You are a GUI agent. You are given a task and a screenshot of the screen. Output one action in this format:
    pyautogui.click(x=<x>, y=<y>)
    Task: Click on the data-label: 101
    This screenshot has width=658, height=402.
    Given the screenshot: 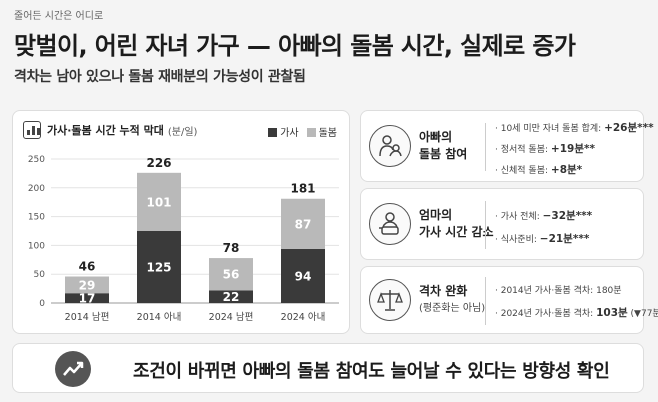 What is the action you would take?
    pyautogui.click(x=158, y=202)
    